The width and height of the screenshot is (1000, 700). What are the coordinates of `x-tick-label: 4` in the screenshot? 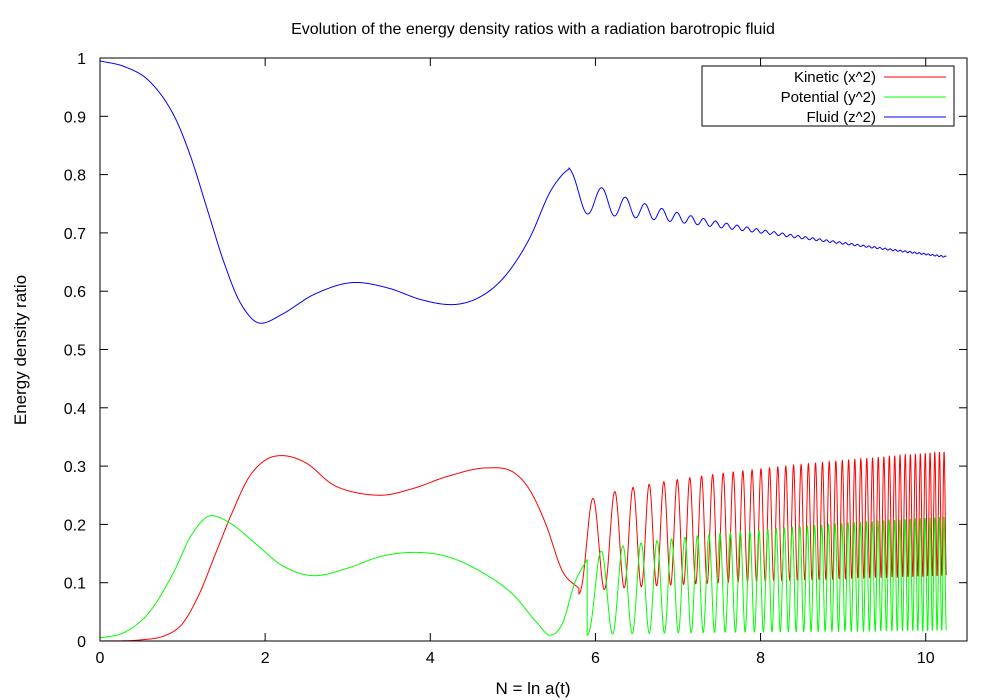 It's located at (430, 658).